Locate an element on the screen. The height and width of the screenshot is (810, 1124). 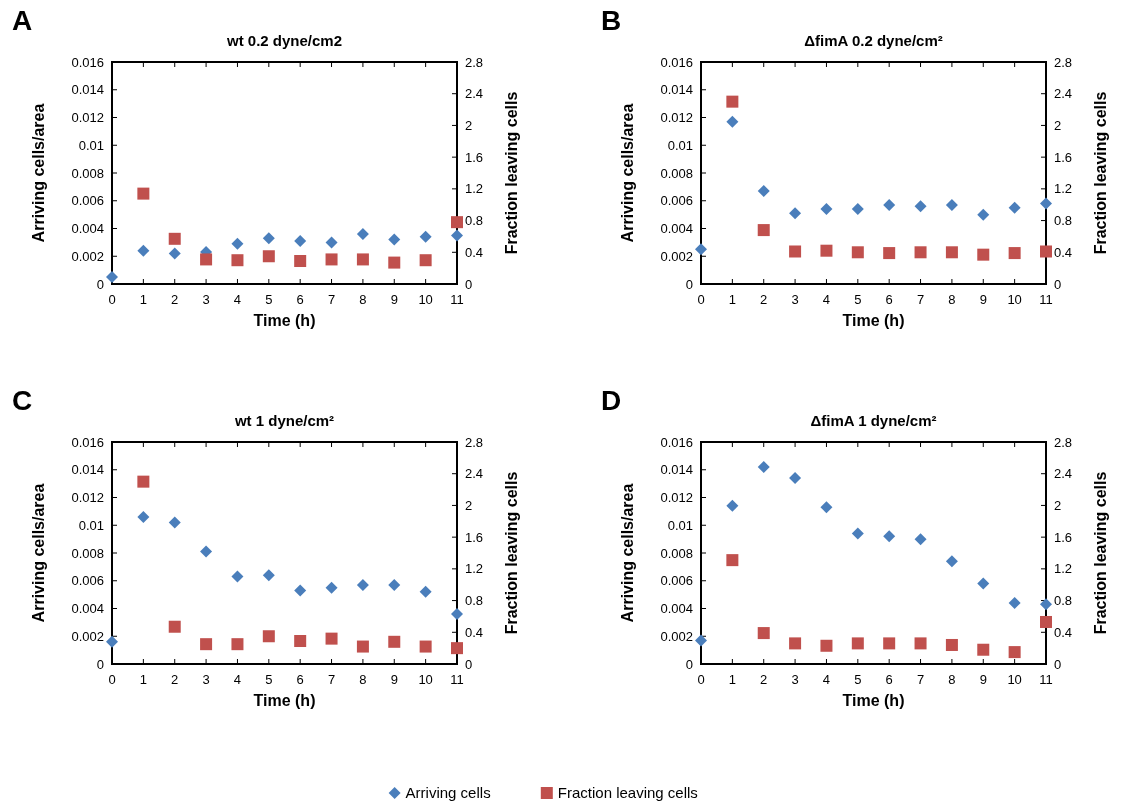
chart-title: wt 0.2 dyne/cm2 is located at coordinates (284, 40).